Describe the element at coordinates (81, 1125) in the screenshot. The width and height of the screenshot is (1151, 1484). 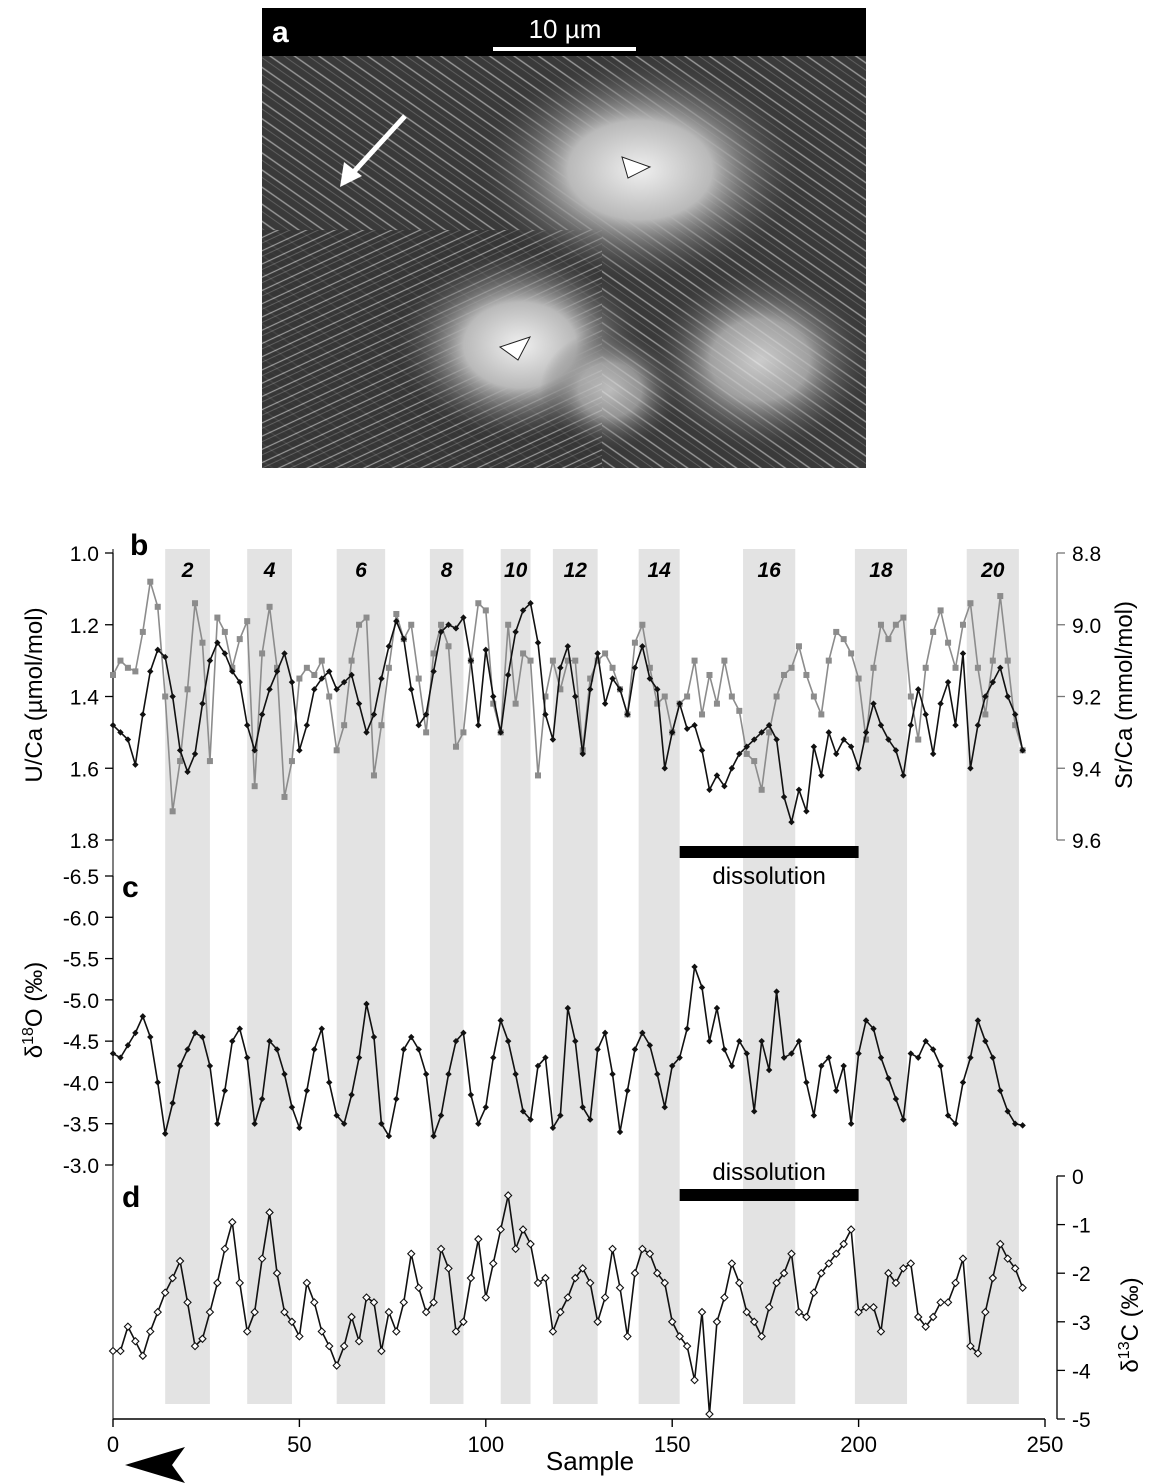
I see `y-tick-label: -3.5` at that location.